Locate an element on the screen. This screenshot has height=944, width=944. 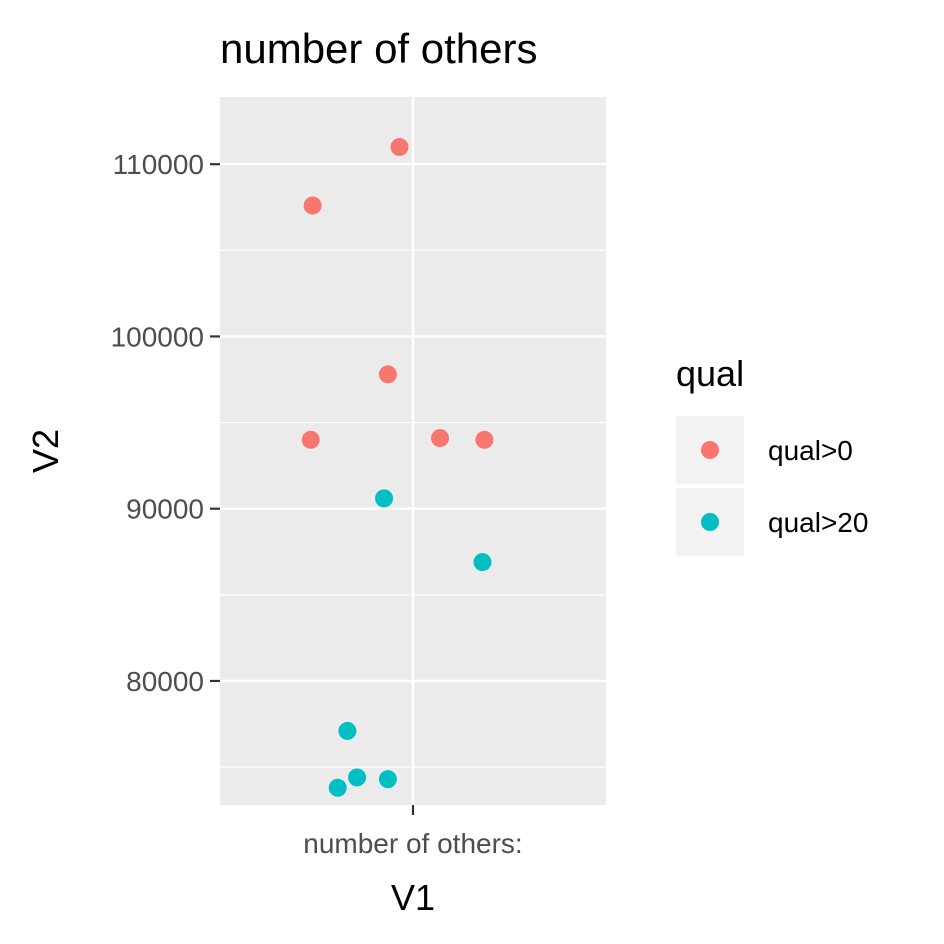
data-points is located at coordinates (397, 467).